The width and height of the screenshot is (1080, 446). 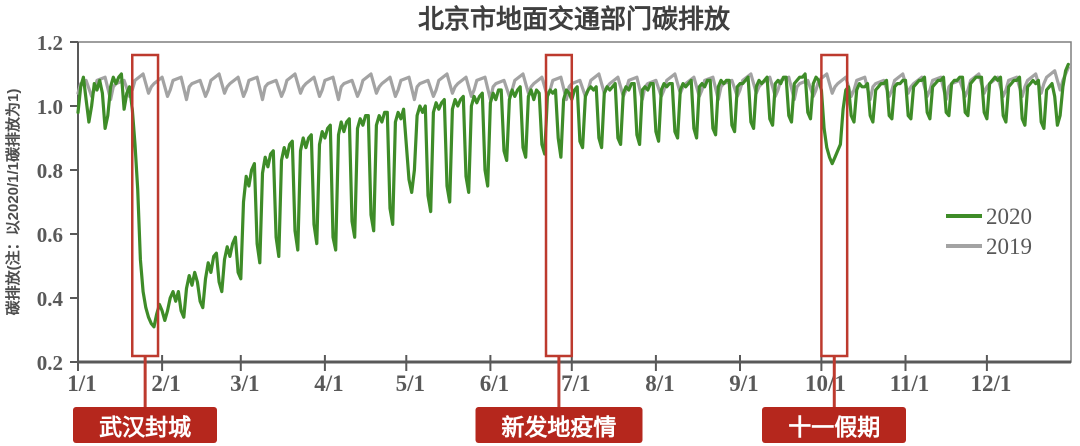 I want to click on y-tick-label: 0.8, so click(x=50, y=171).